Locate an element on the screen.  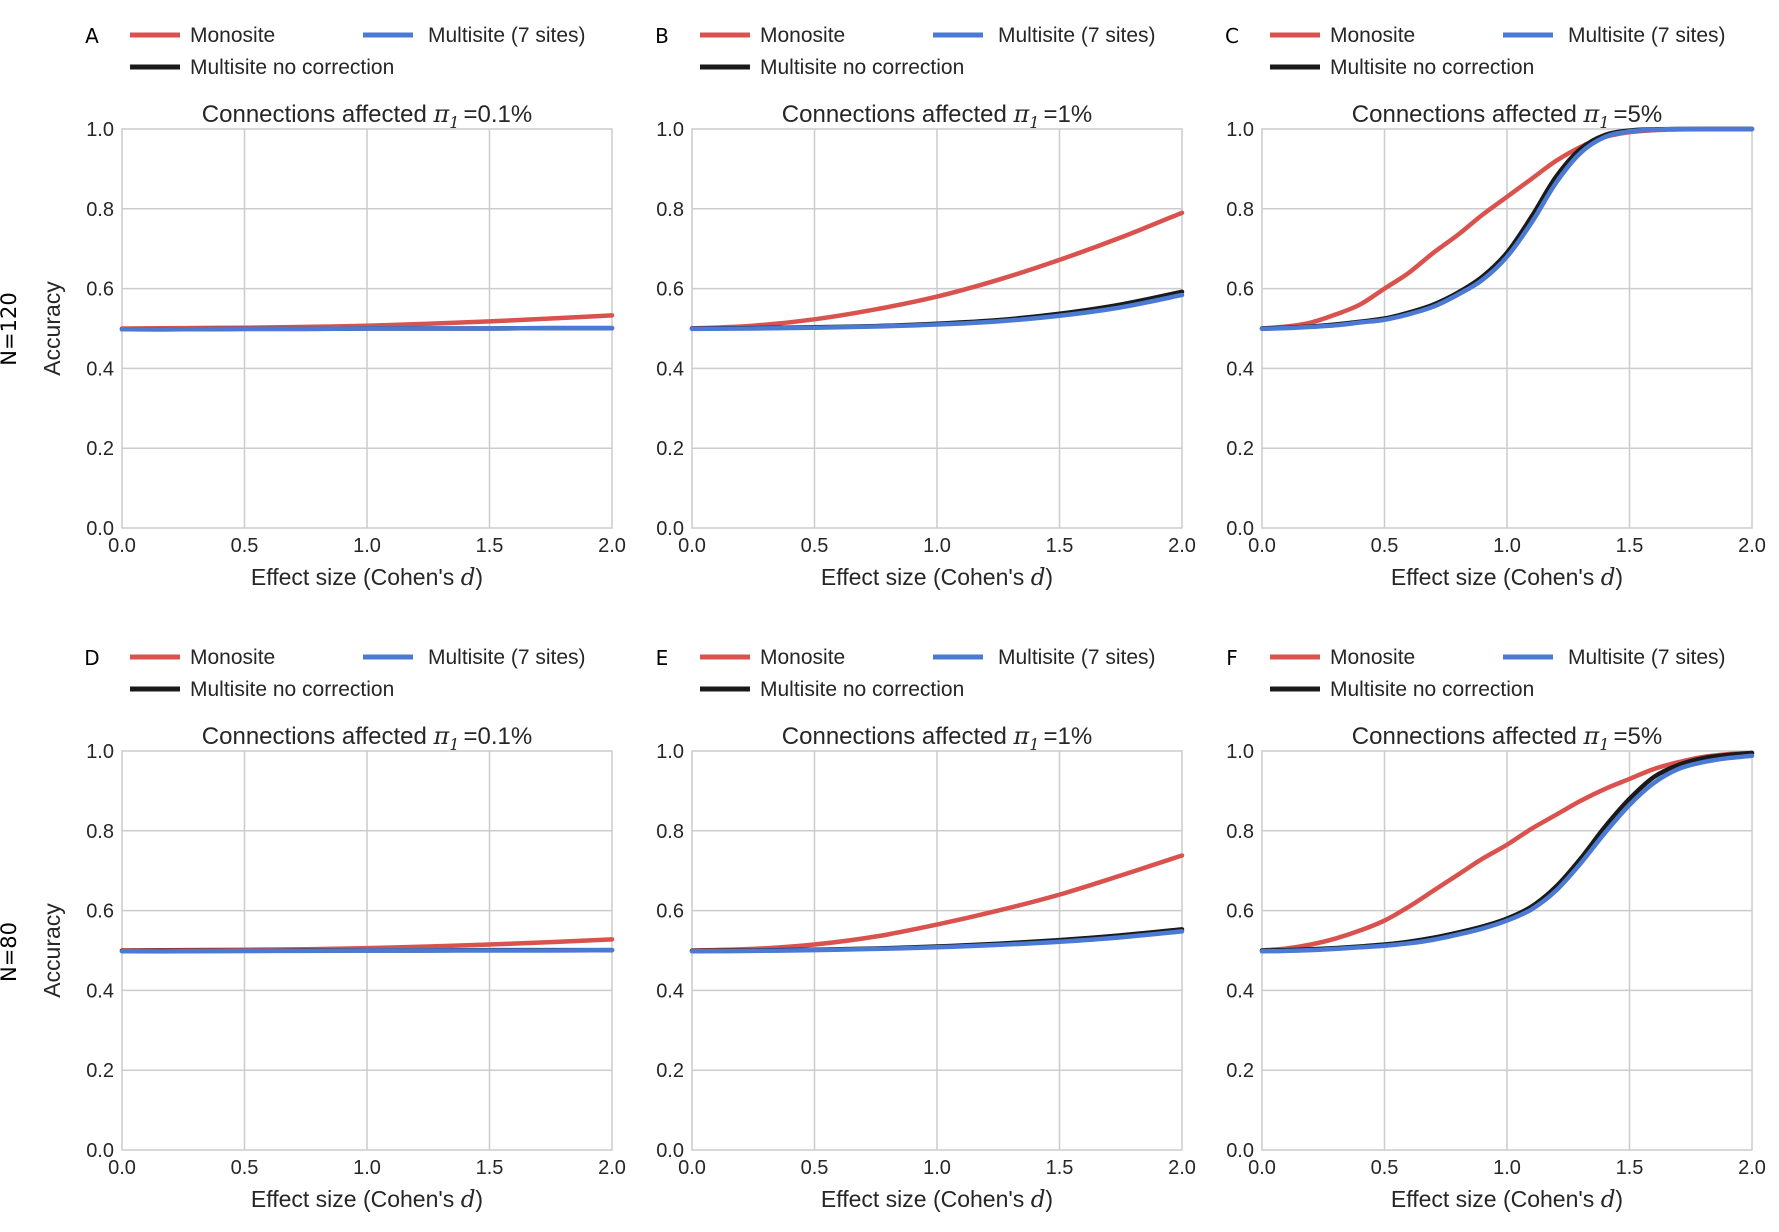
title-value: =1% is located at coordinates (1067, 736).